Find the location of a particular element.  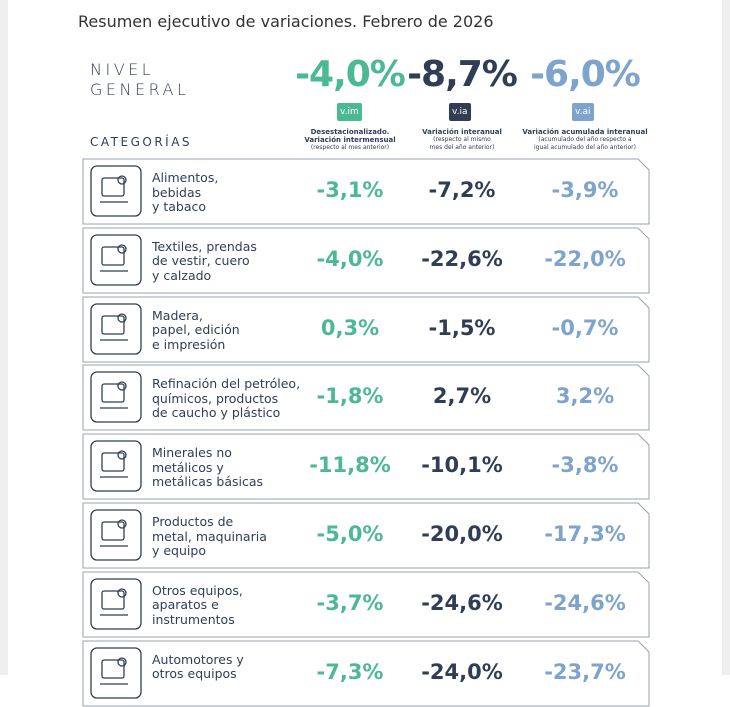

column-note: igual acumulado del año anterior) is located at coordinates (585, 147).